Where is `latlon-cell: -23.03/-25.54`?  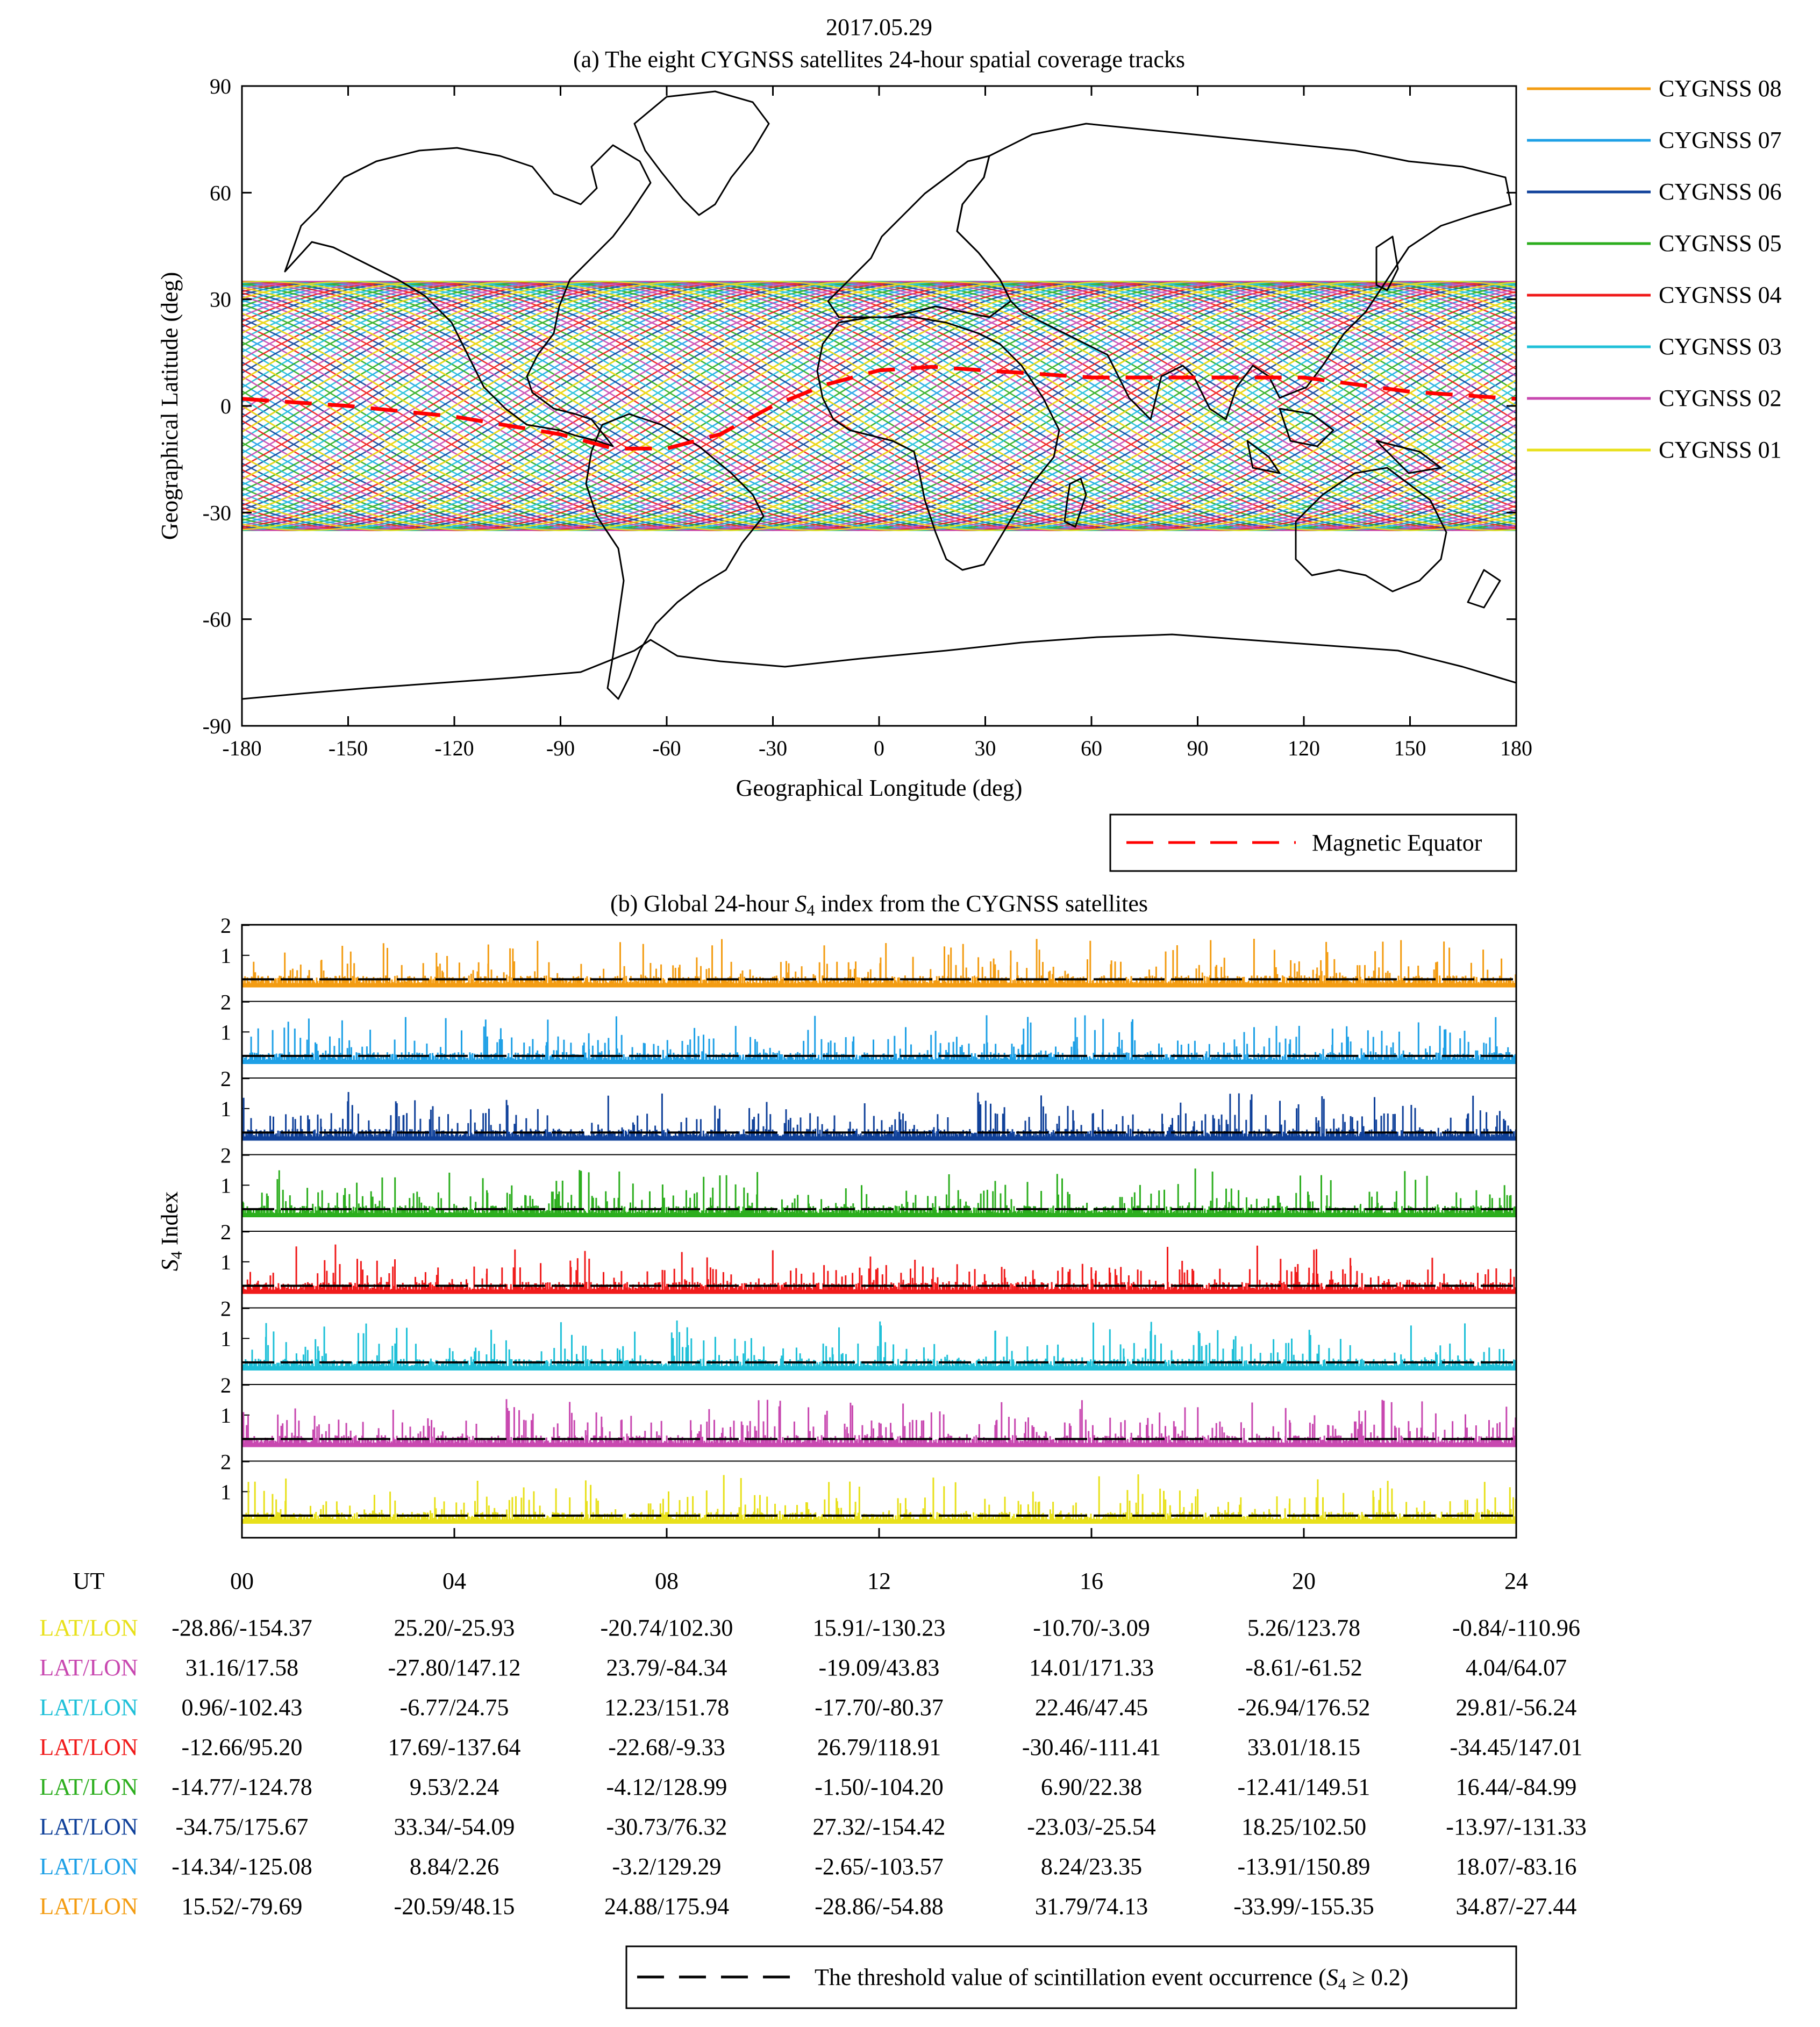 latlon-cell: -23.03/-25.54 is located at coordinates (1091, 1827).